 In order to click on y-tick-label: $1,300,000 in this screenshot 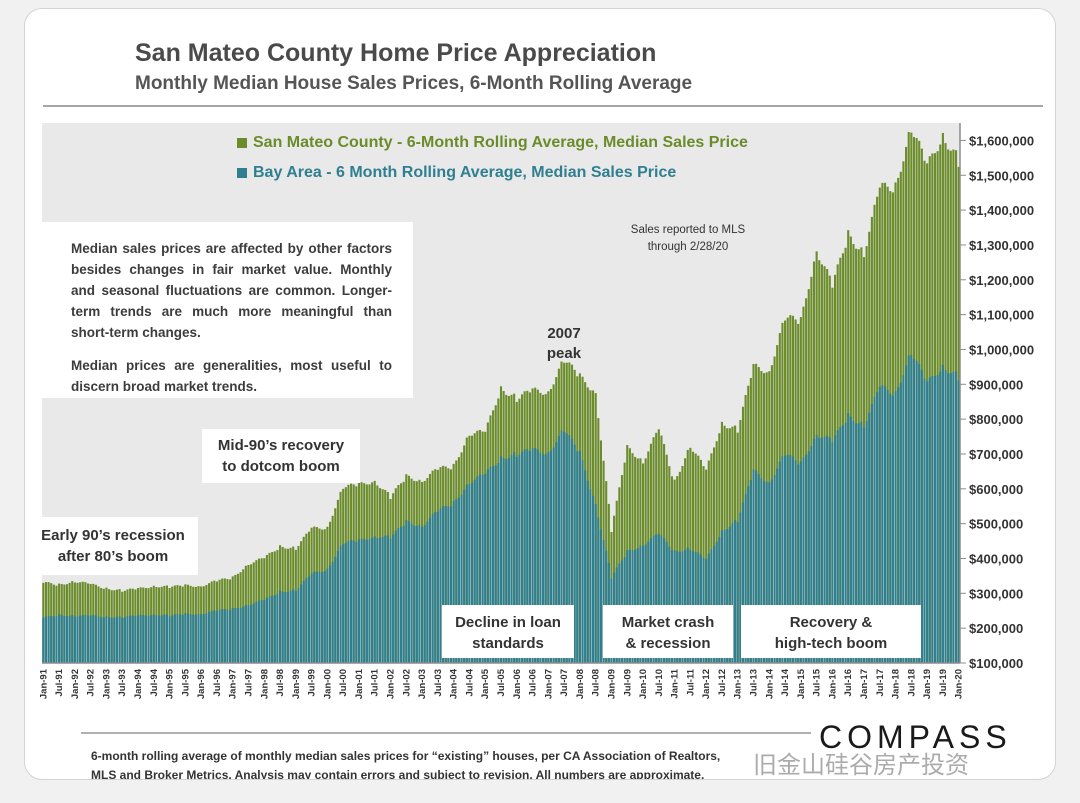, I will do `click(1001, 245)`.